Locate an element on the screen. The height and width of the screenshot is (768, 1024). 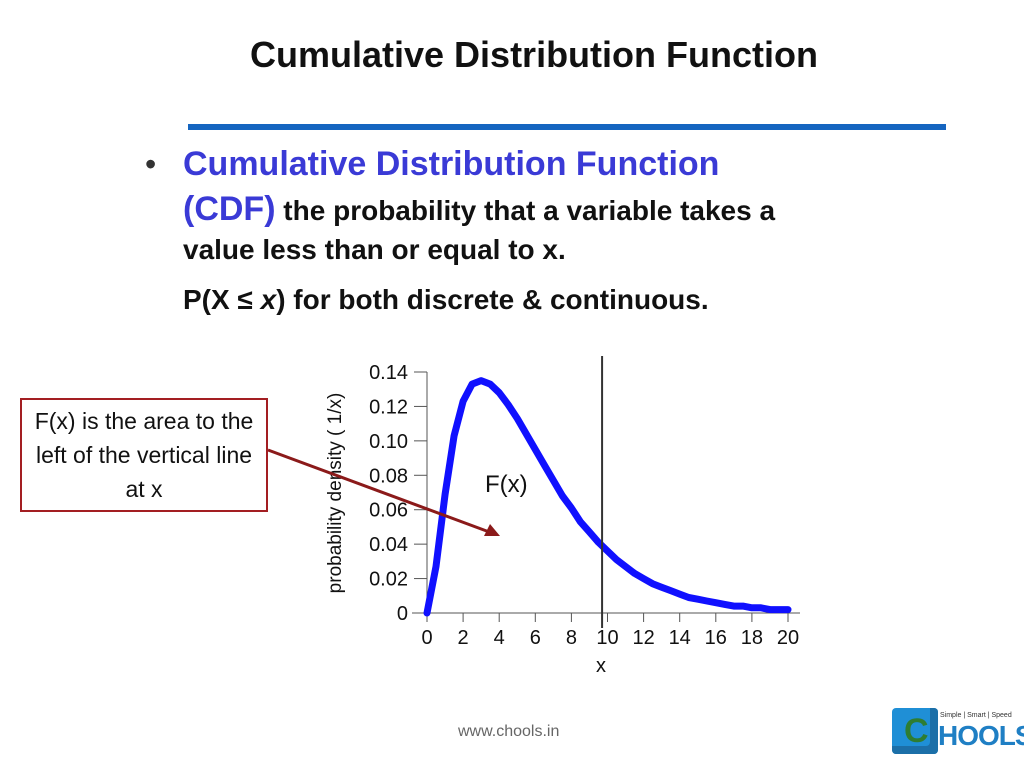
y-tick-label: 0.14 is located at coordinates (388, 373).